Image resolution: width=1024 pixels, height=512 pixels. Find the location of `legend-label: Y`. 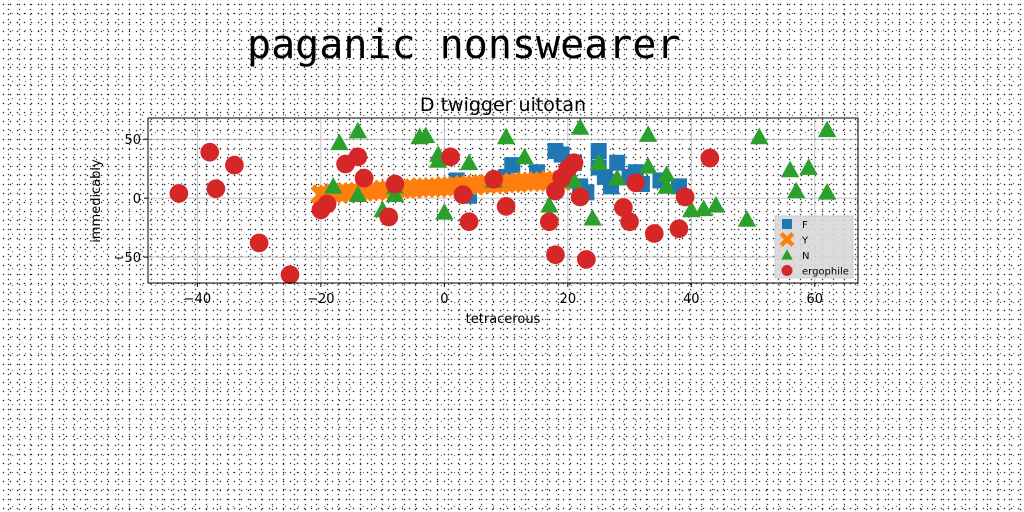

legend-label: Y is located at coordinates (805, 241).